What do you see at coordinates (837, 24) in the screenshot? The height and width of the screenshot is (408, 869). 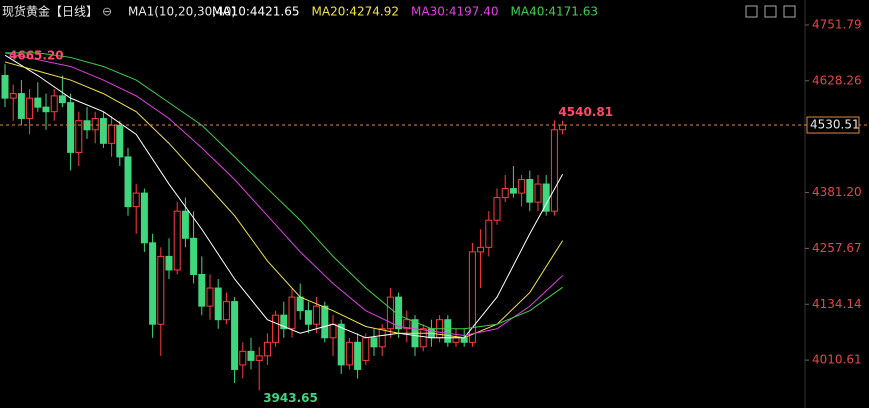 I see `y-tick-label: 4751.79` at bounding box center [837, 24].